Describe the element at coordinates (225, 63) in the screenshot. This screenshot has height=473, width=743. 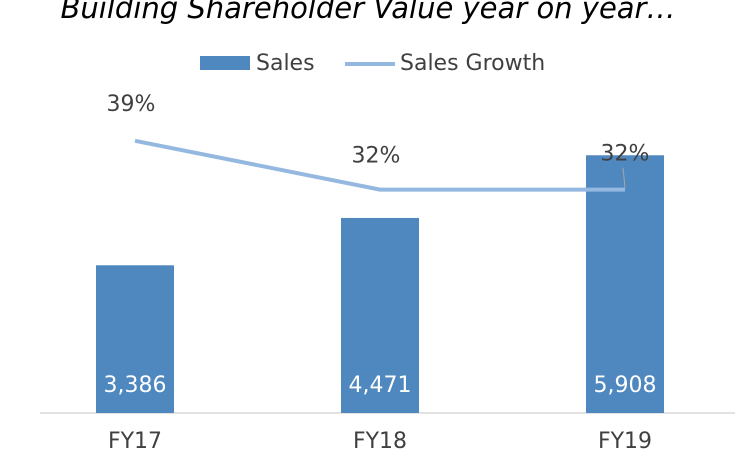
I see `legend-swatch` at that location.